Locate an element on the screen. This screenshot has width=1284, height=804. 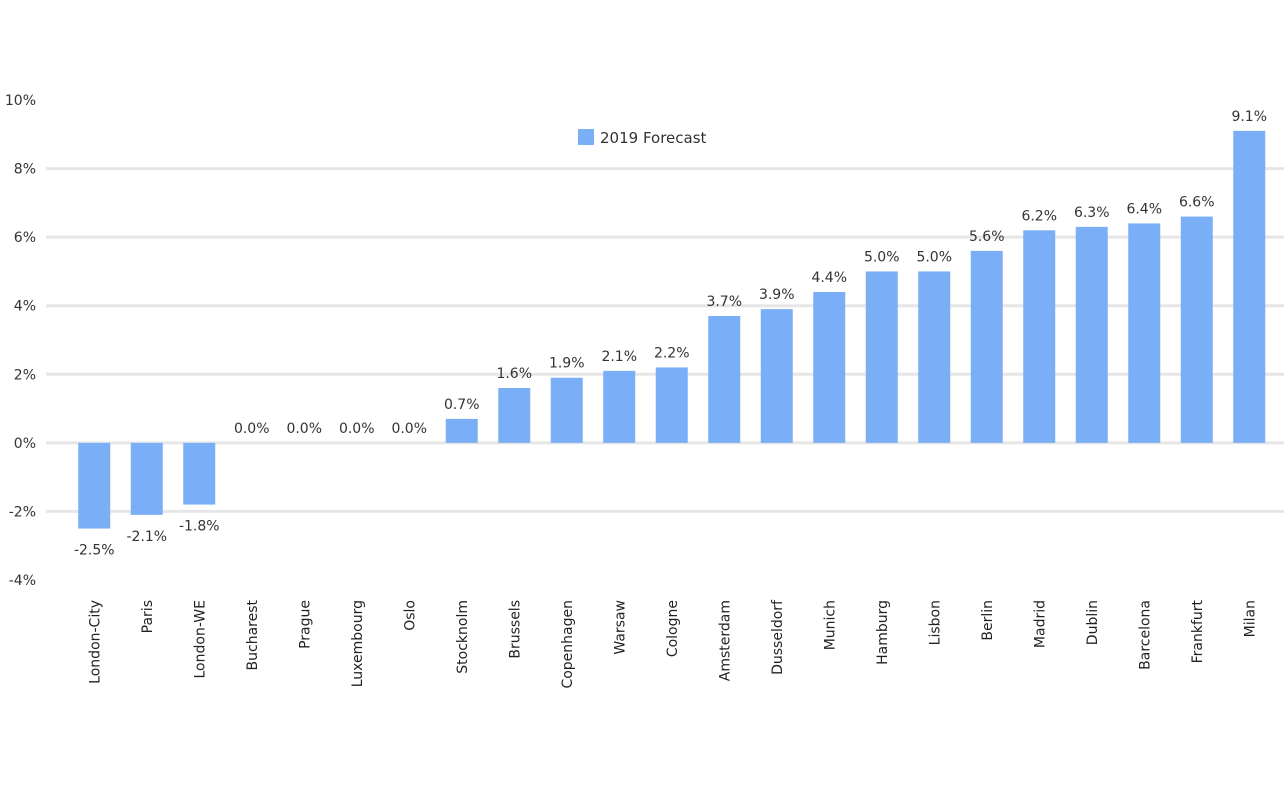
y-tick-label: 2% is located at coordinates (25, 375).